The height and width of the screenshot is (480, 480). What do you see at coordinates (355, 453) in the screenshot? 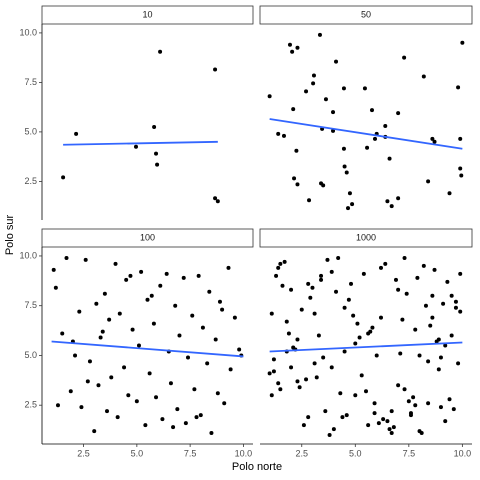
I see `x-tick-label: 5.0` at bounding box center [355, 453].